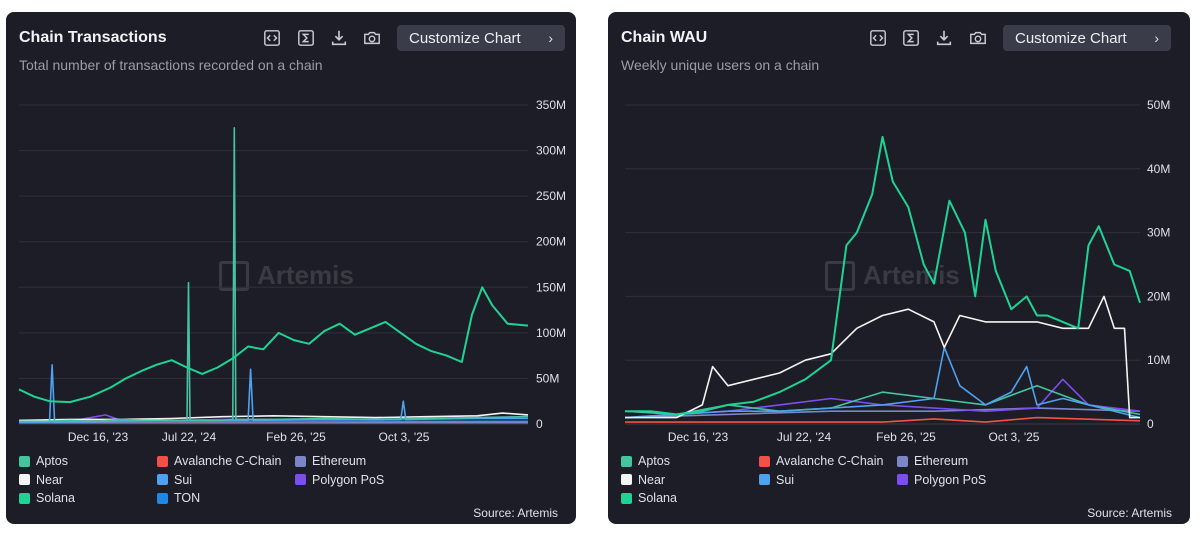 The image size is (1200, 535). I want to click on legend-item-ton: TON, so click(178, 498).